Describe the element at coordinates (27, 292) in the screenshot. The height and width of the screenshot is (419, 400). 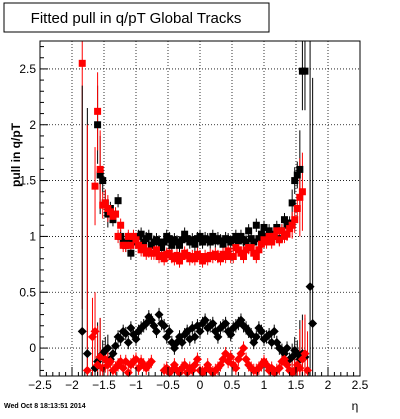
I see `y-tick-label: 0.5` at that location.